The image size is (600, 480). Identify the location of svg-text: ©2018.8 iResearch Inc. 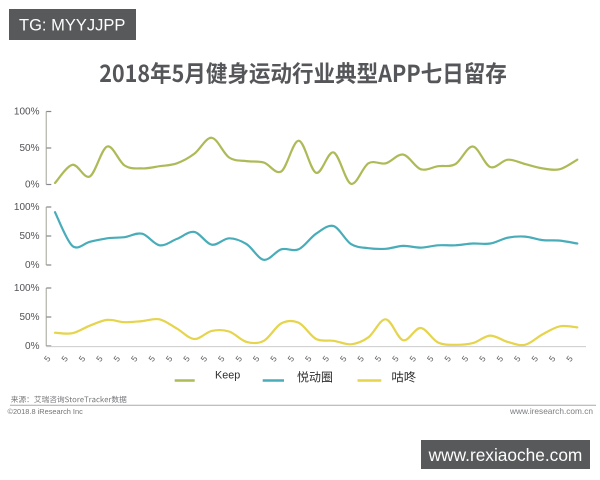
(46, 411).